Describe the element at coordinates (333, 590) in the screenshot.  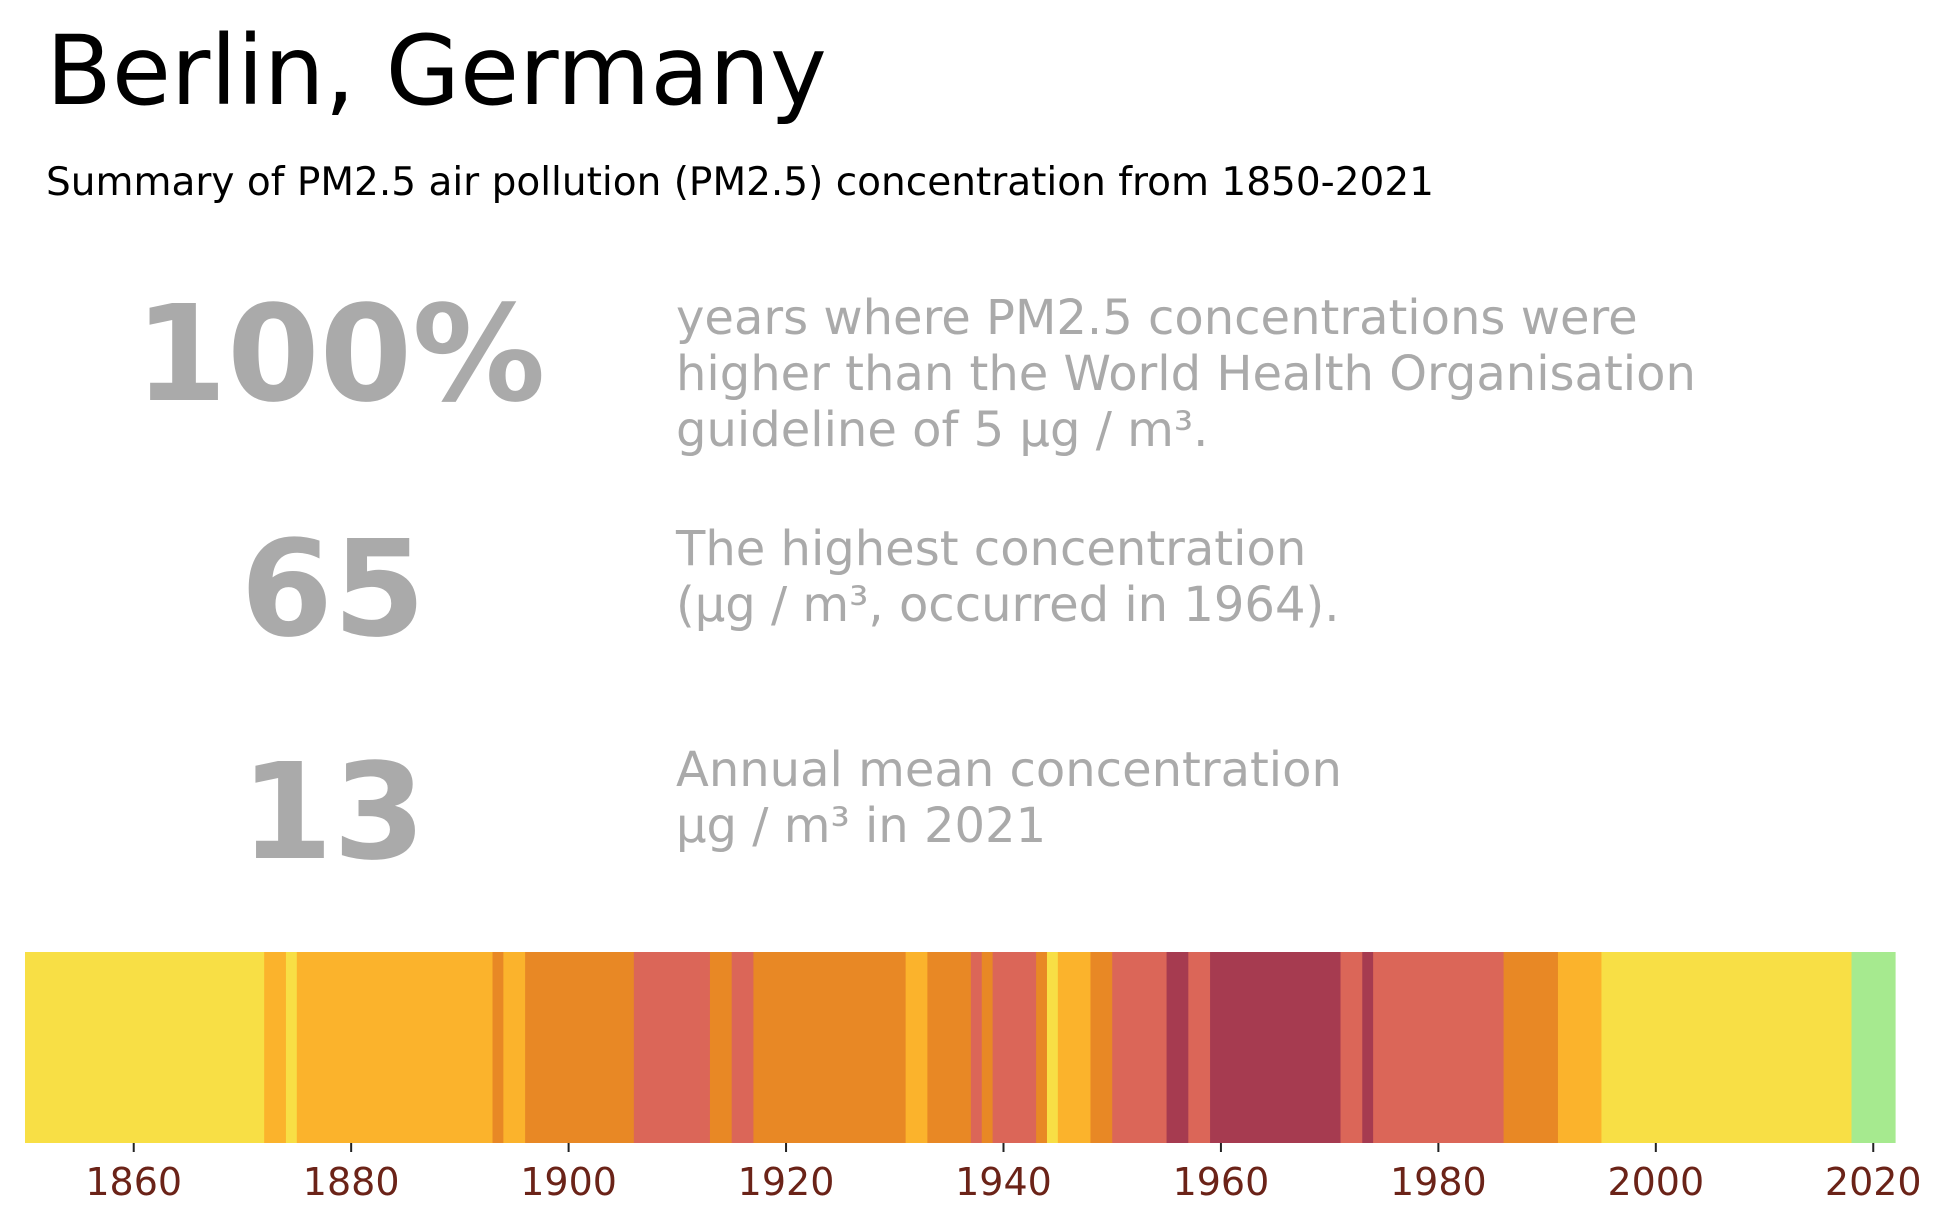
I see `stat-highest-value: 65` at that location.